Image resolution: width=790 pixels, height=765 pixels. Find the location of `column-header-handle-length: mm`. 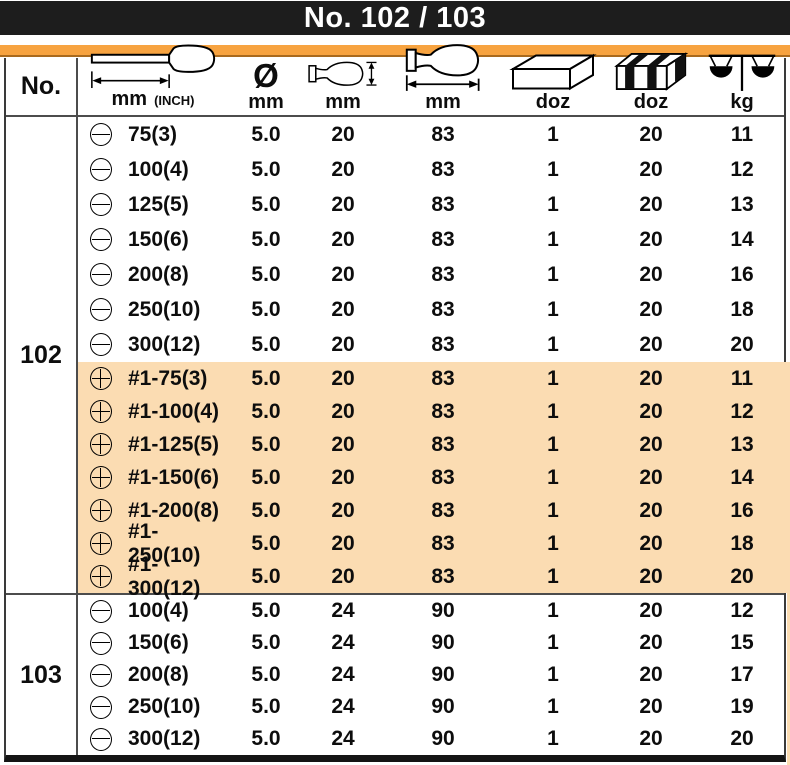

column-header-handle-length: mm is located at coordinates (443, 79).